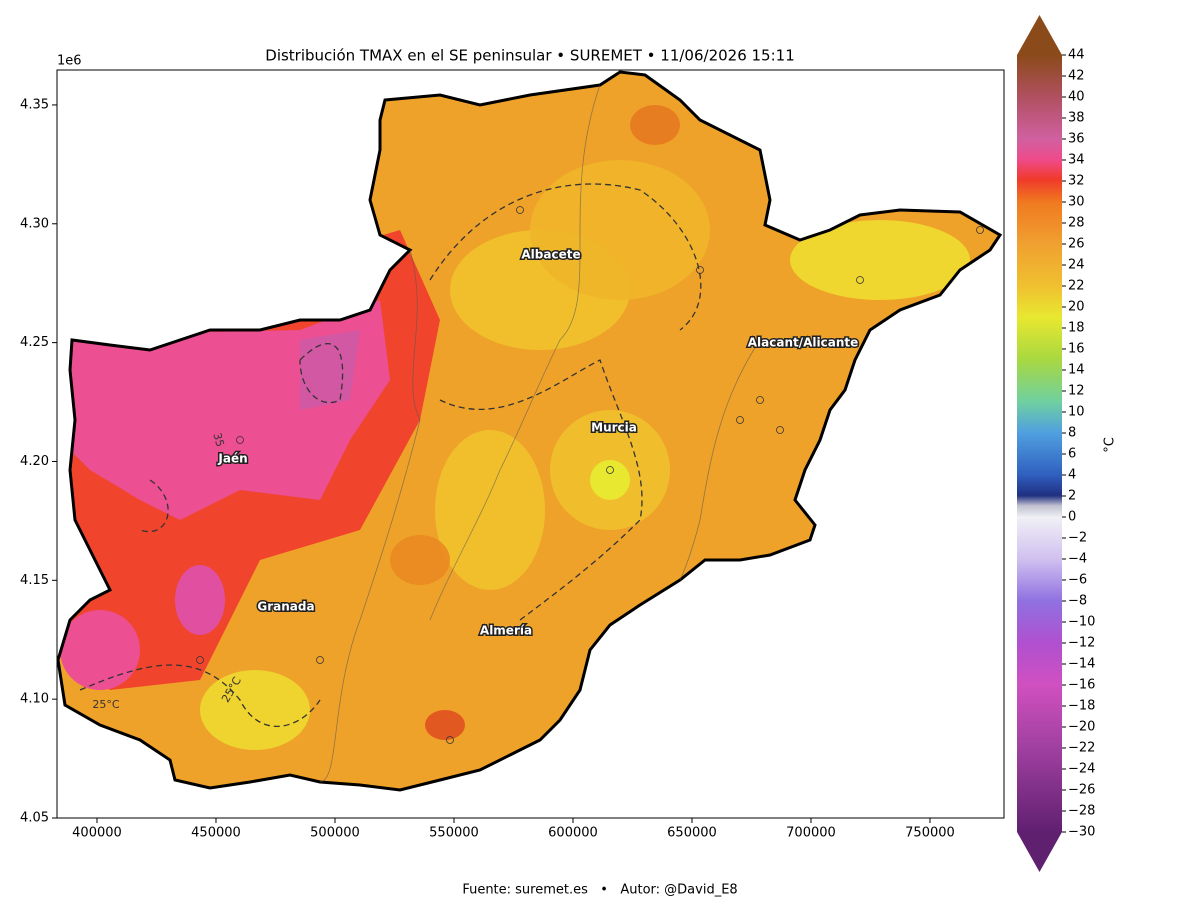  Describe the element at coordinates (1076, 181) in the screenshot. I see `colorbar-tick-label: 32` at that location.